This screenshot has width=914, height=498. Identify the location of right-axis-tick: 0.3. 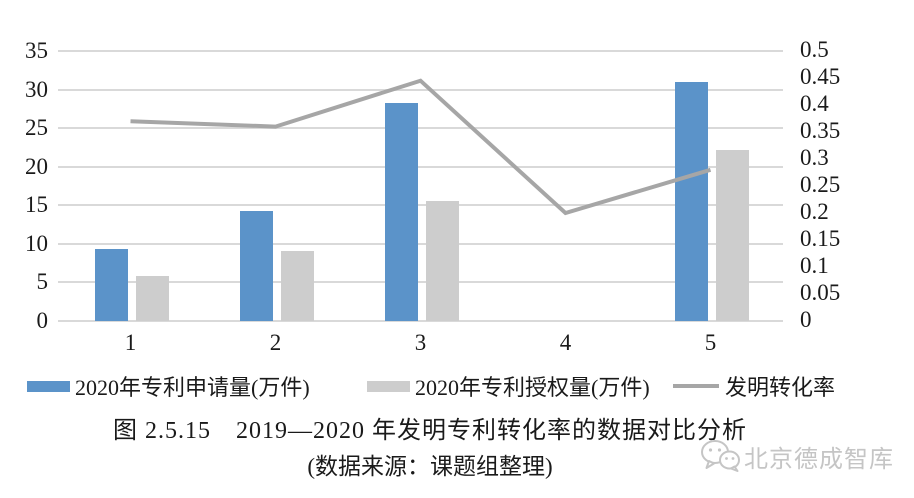
(814, 157).